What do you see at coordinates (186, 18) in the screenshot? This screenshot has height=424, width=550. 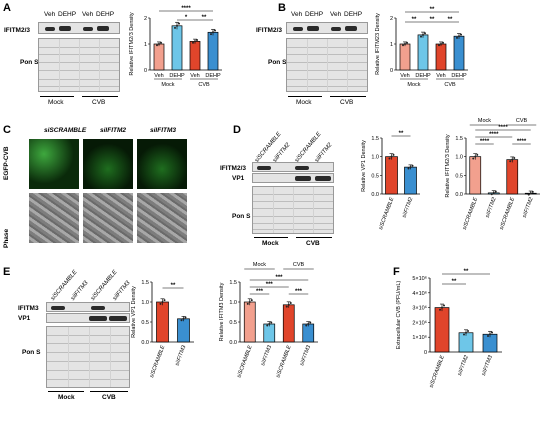 I see `significance-label: *` at bounding box center [186, 18].